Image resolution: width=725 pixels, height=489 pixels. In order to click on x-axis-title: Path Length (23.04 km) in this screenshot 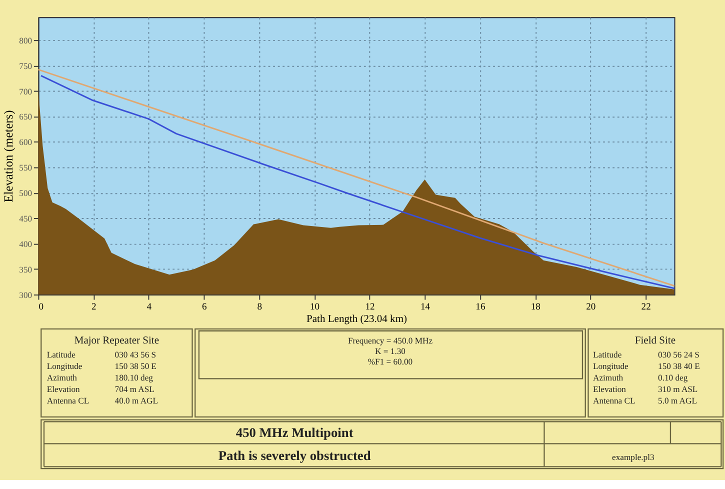, I will do `click(357, 319)`.